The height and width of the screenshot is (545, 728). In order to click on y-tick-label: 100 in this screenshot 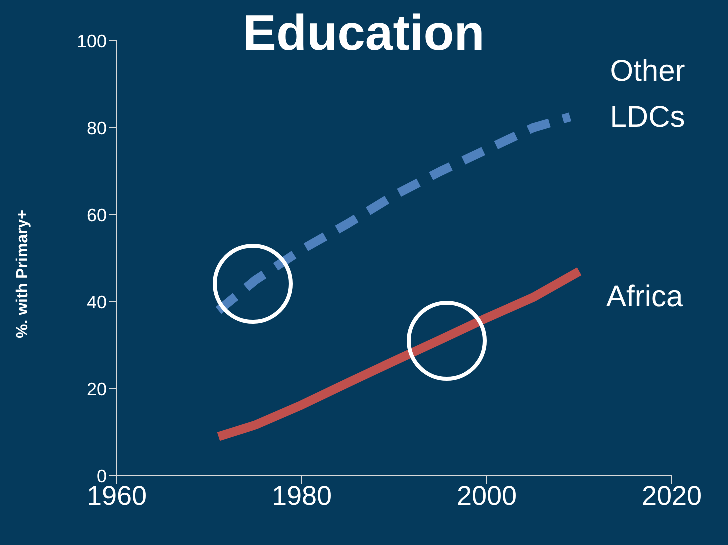, I will do `click(91, 41)`.